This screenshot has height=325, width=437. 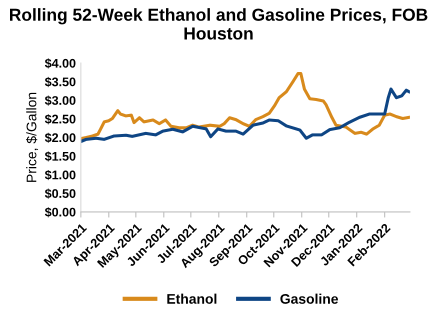 What do you see at coordinates (191, 299) in the screenshot?
I see `legend-label: Ethanol` at bounding box center [191, 299].